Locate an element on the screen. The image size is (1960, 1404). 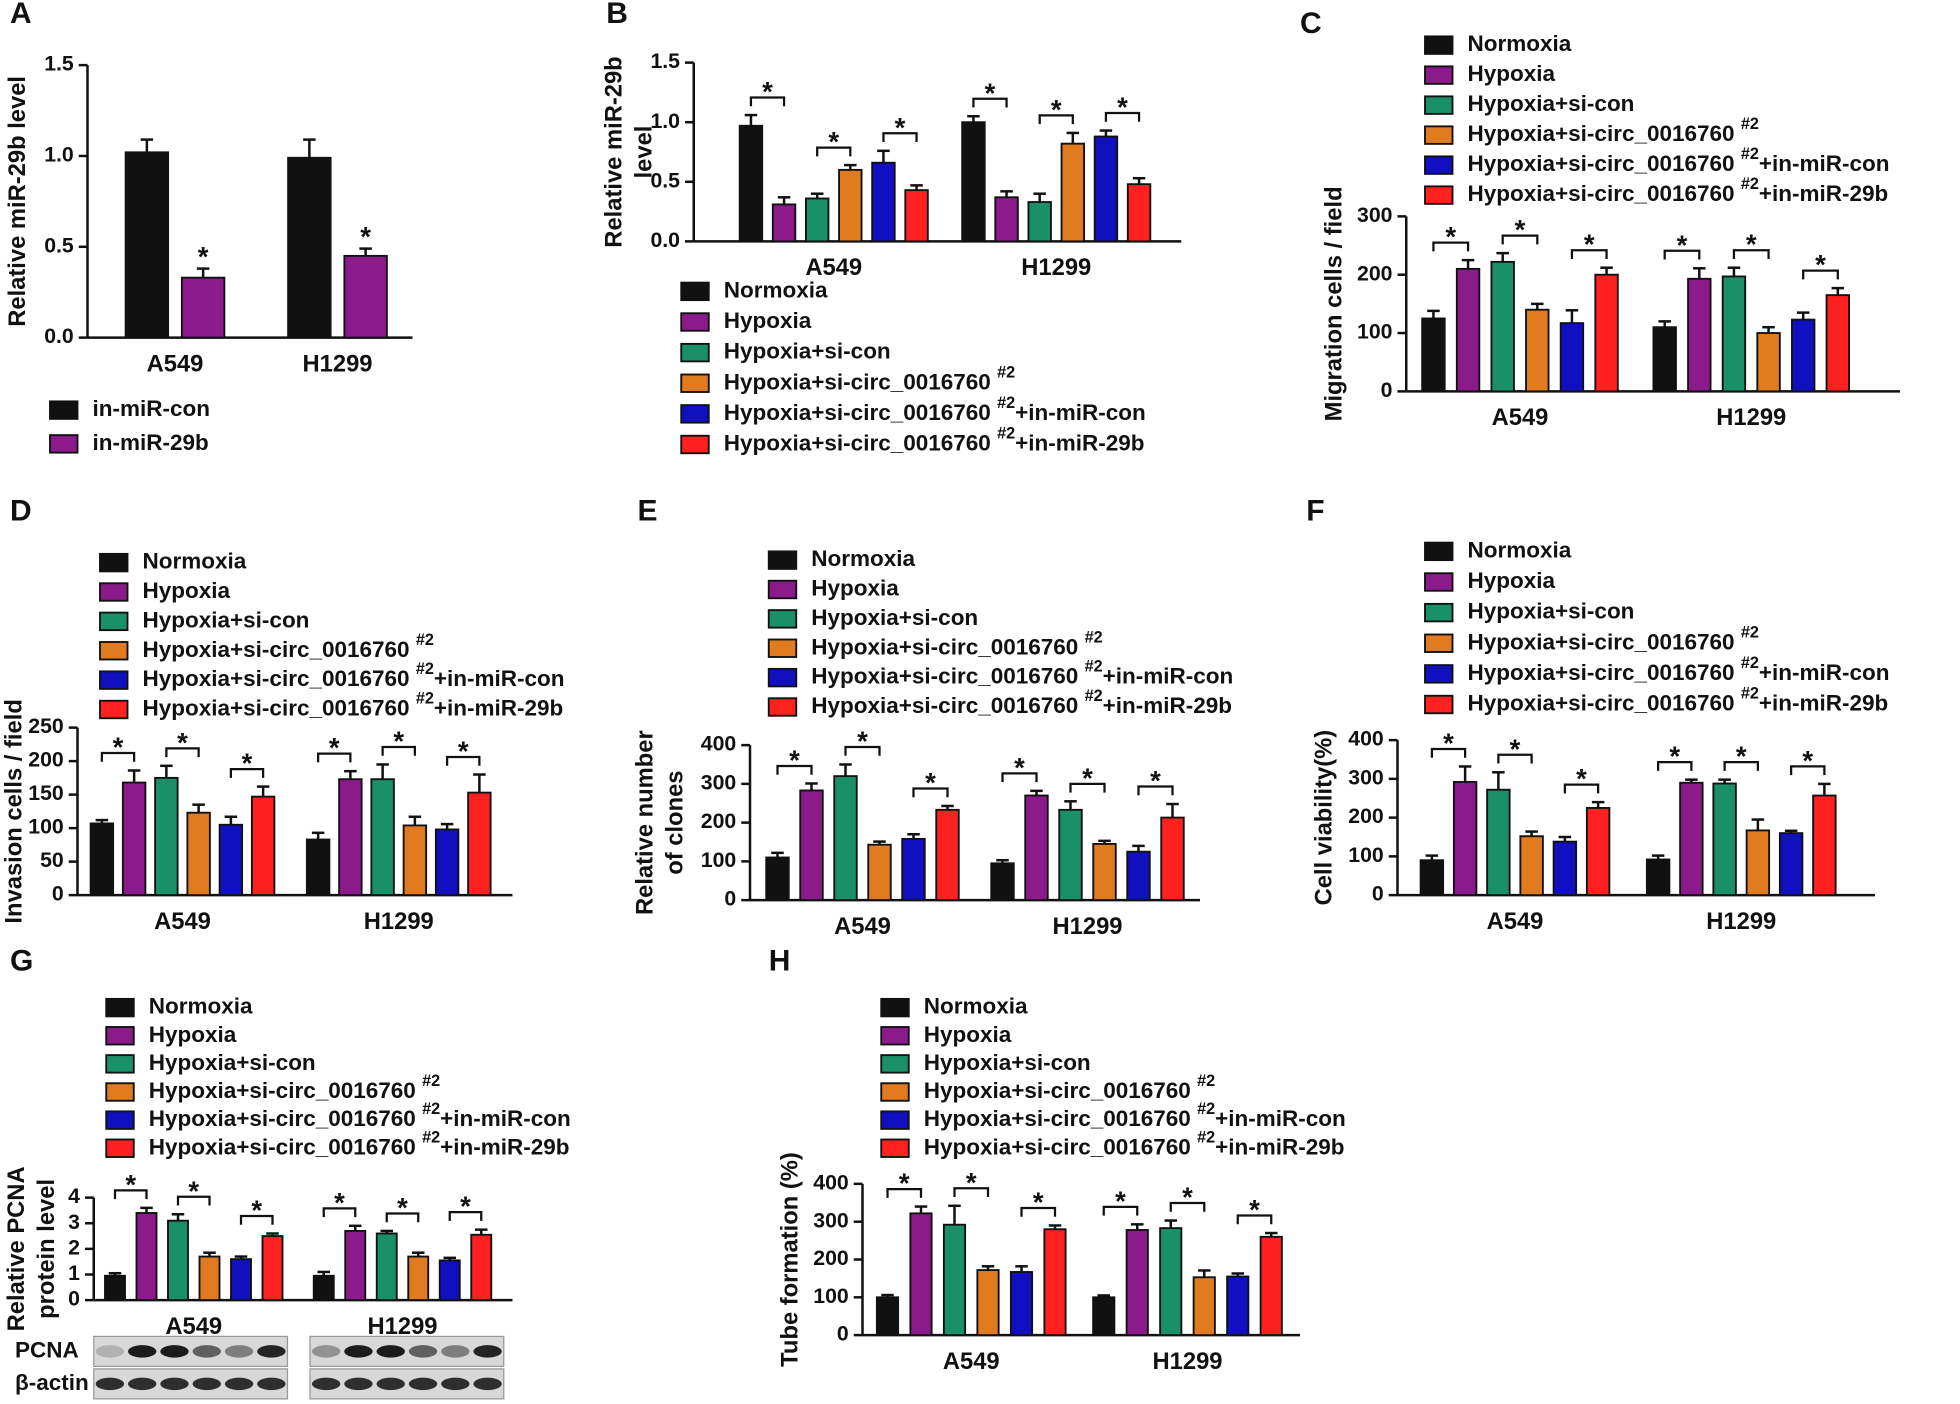
y-tick-label: 250 is located at coordinates (45, 726).